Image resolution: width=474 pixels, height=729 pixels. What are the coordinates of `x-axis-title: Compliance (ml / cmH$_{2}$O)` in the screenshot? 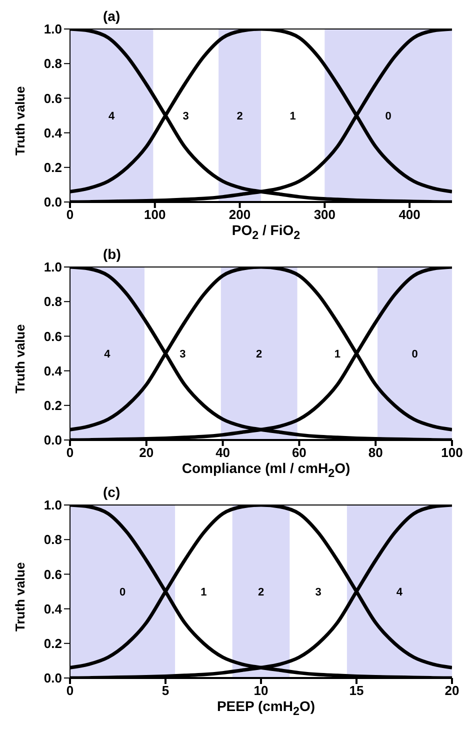 It's located at (266, 470).